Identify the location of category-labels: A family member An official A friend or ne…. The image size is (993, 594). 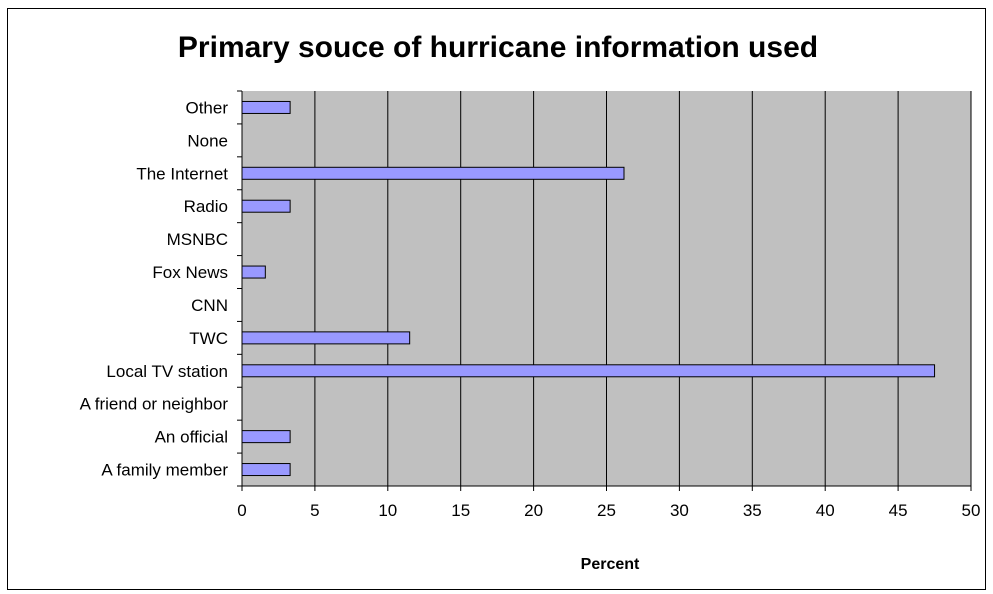
(154, 288).